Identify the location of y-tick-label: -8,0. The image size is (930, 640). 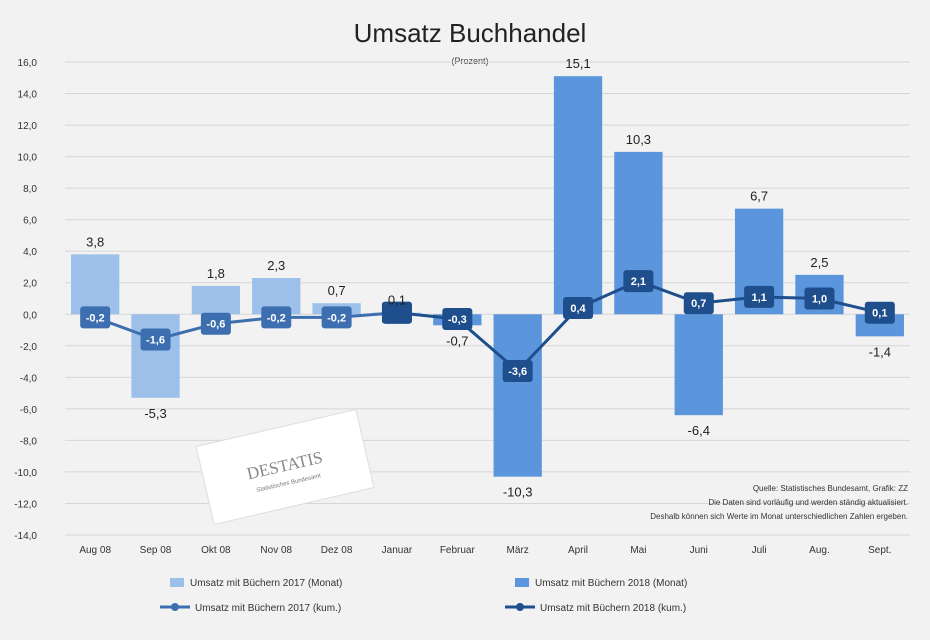
(29, 441).